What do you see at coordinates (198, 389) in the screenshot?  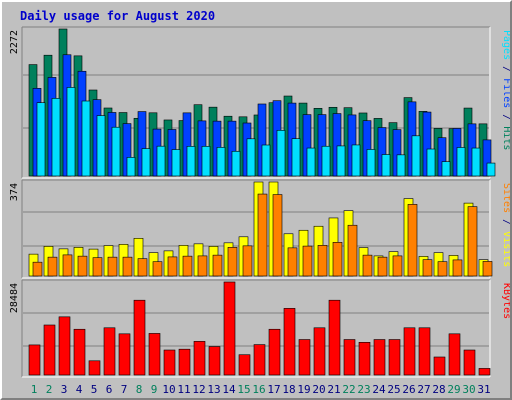 I see `x-tick-label-12: 12` at bounding box center [198, 389].